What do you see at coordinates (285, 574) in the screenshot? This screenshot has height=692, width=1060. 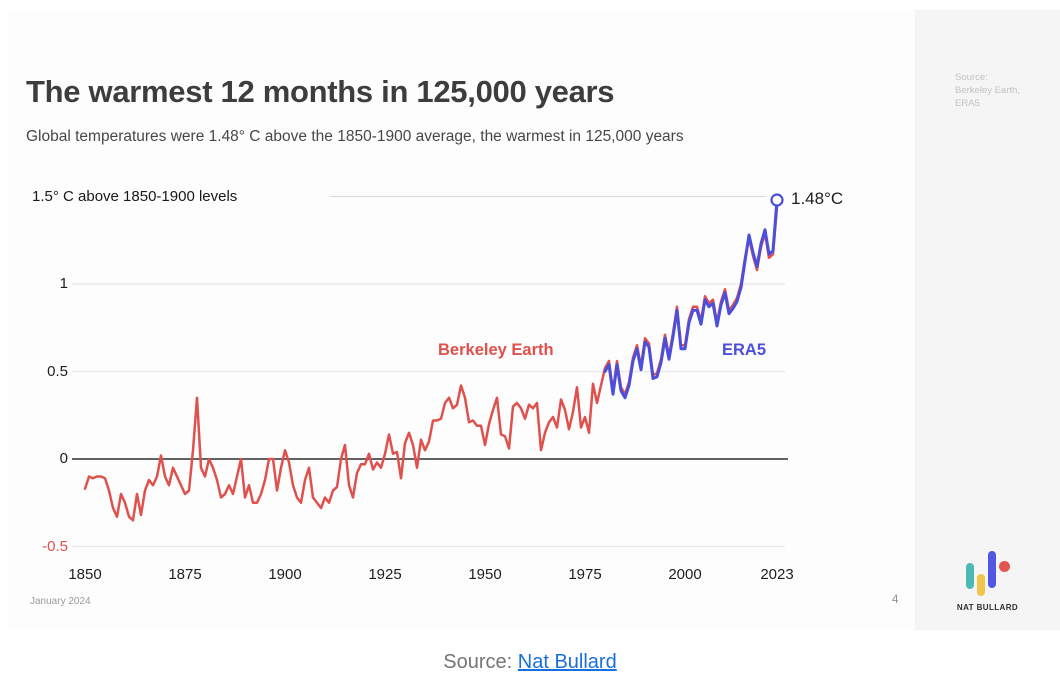 I see `x-tick-label: 1900` at bounding box center [285, 574].